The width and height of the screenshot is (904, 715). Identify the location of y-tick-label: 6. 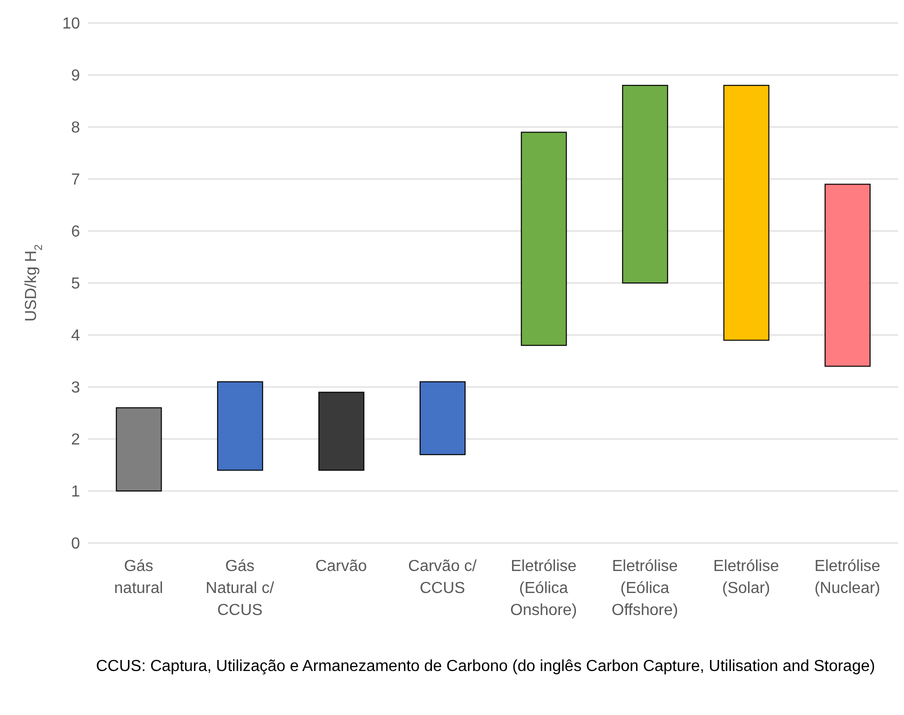
(75, 232).